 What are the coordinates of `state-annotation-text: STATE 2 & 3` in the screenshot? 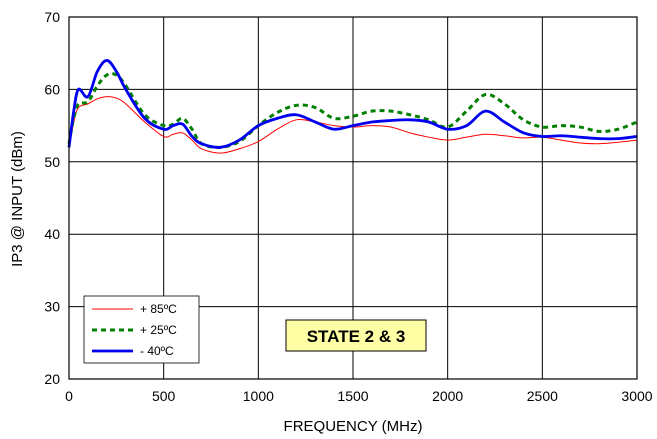 It's located at (356, 336).